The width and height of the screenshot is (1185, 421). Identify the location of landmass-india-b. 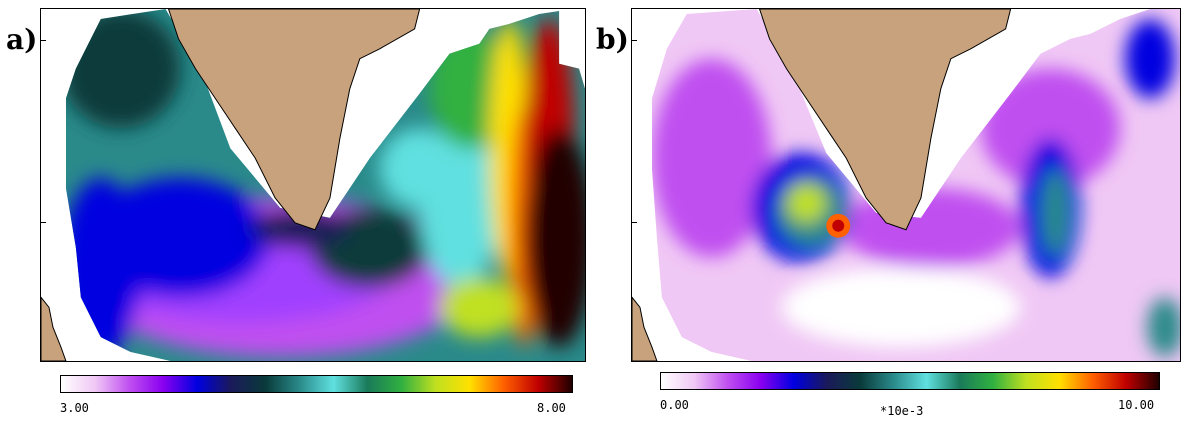
(885, 120).